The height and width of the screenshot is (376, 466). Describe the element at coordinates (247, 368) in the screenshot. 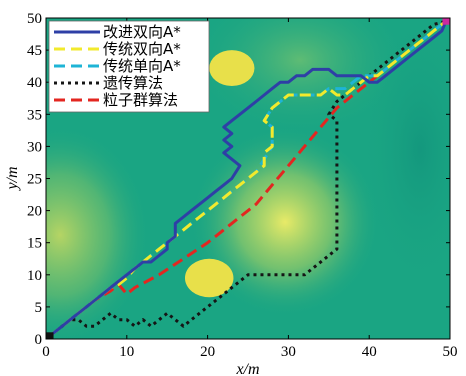

I see `x-axis-title: x/m` at that location.